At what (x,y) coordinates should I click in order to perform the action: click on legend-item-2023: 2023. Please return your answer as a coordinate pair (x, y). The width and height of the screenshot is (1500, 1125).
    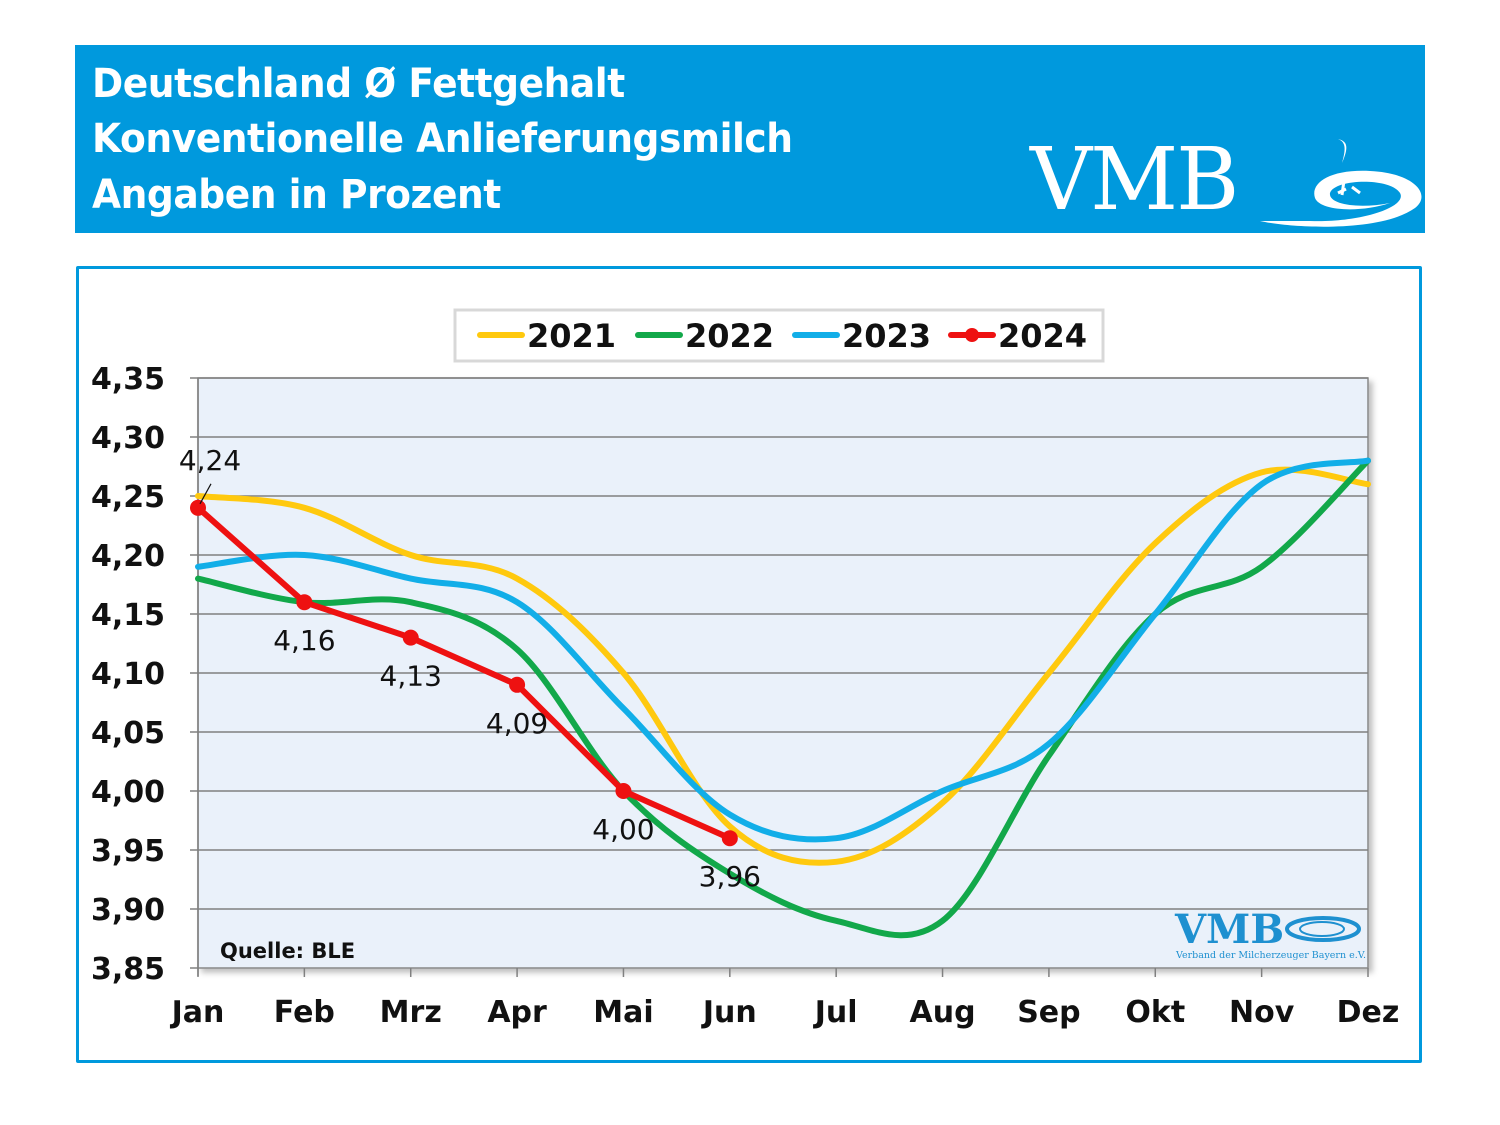
    Looking at the image, I should click on (861, 336).